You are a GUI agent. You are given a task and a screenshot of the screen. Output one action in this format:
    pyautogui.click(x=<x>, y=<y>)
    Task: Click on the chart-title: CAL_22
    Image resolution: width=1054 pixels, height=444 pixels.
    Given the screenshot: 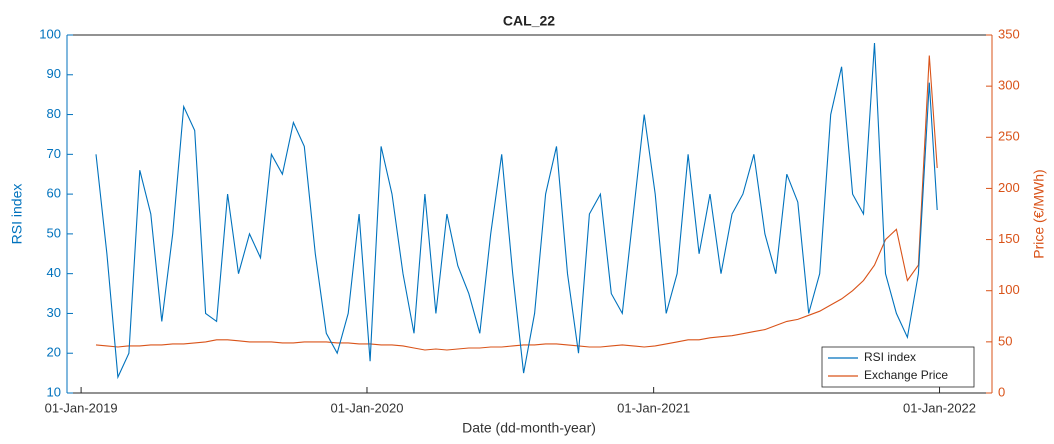 What is the action you would take?
    pyautogui.click(x=529, y=21)
    